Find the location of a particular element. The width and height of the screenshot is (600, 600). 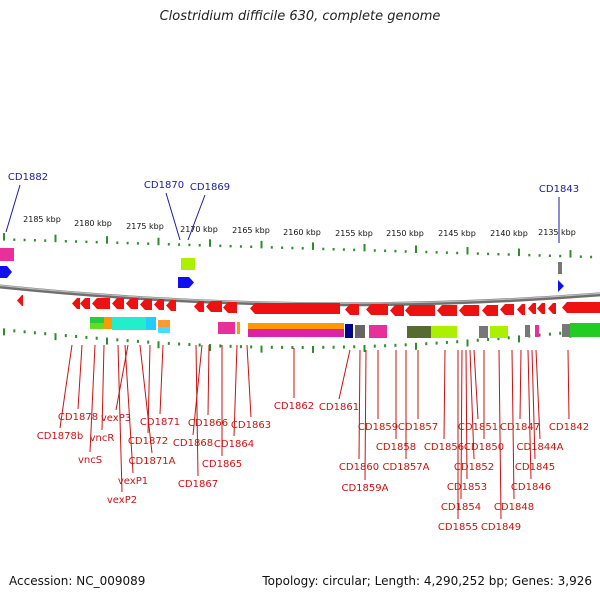

scale-label: 2145 kbp is located at coordinates (457, 233).